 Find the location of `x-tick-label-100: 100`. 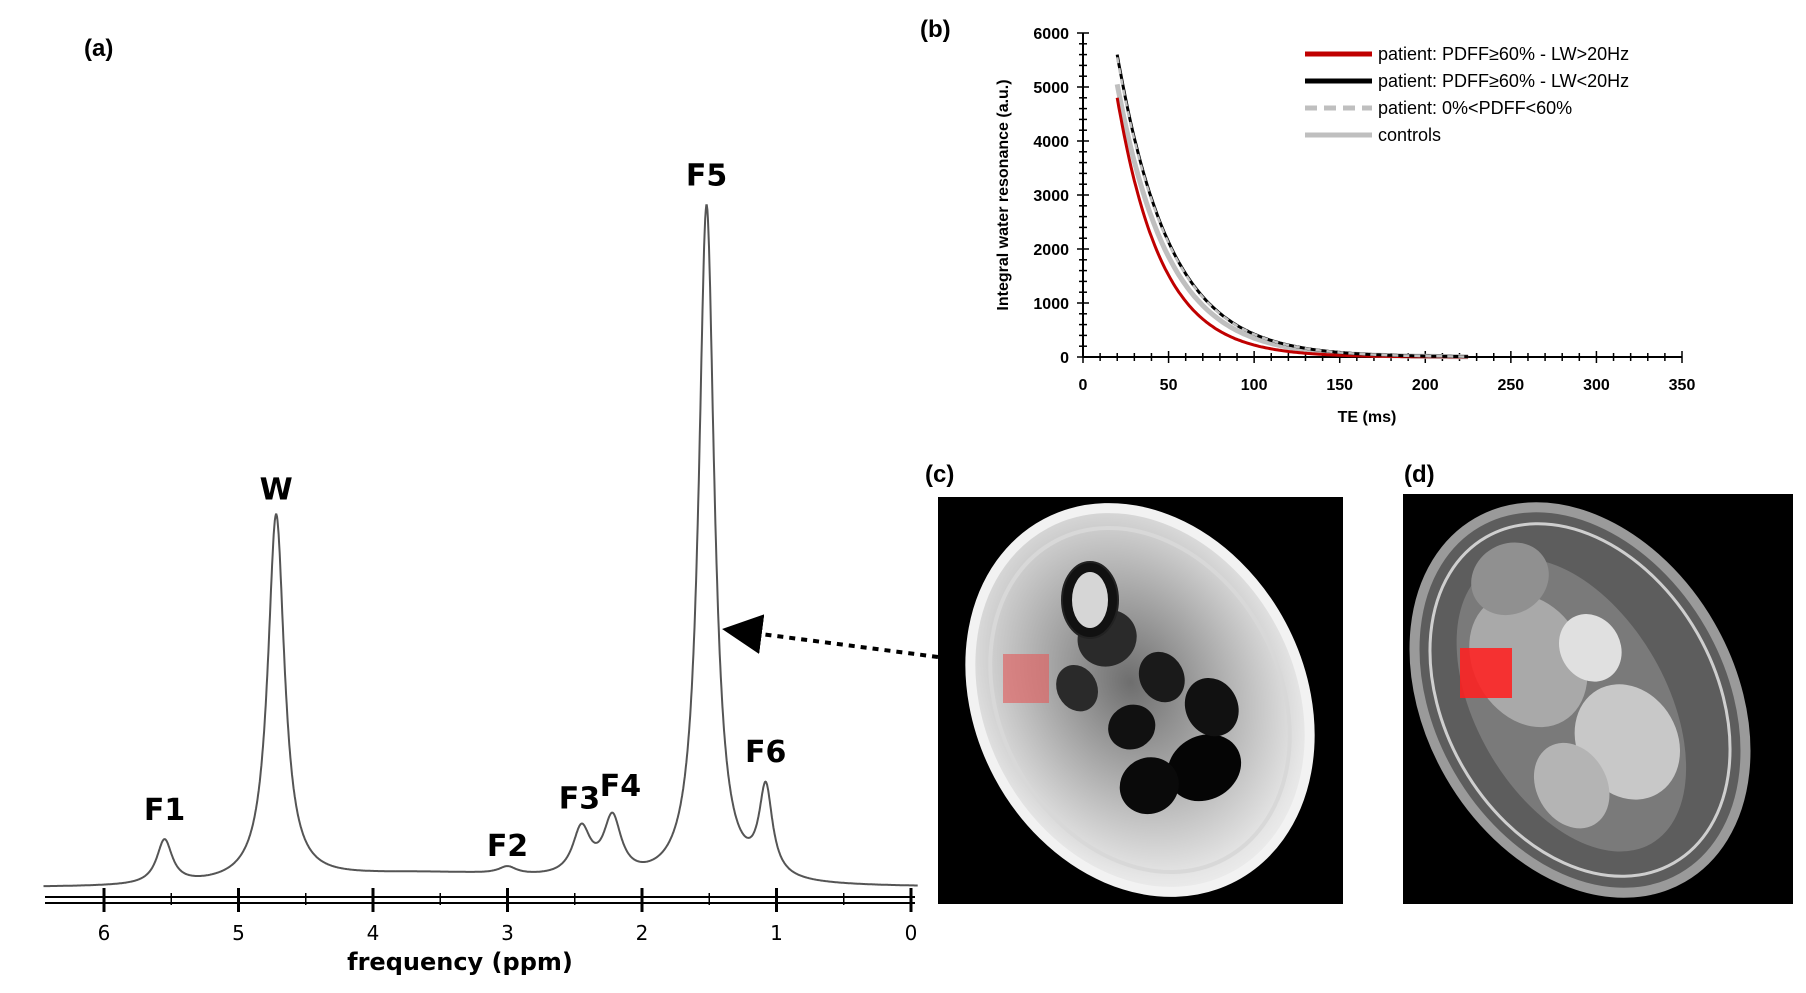

x-tick-label-100: 100 is located at coordinates (1254, 385).